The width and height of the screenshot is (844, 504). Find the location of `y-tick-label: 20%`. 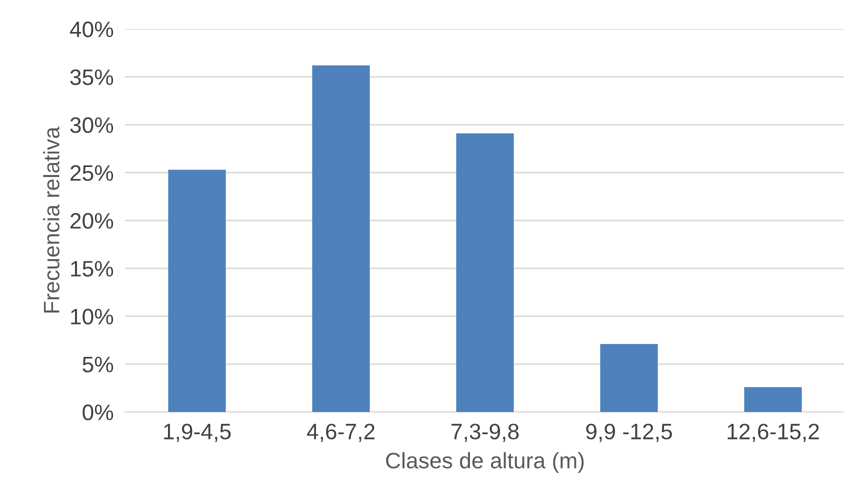

y-tick-label: 20% is located at coordinates (92, 221).